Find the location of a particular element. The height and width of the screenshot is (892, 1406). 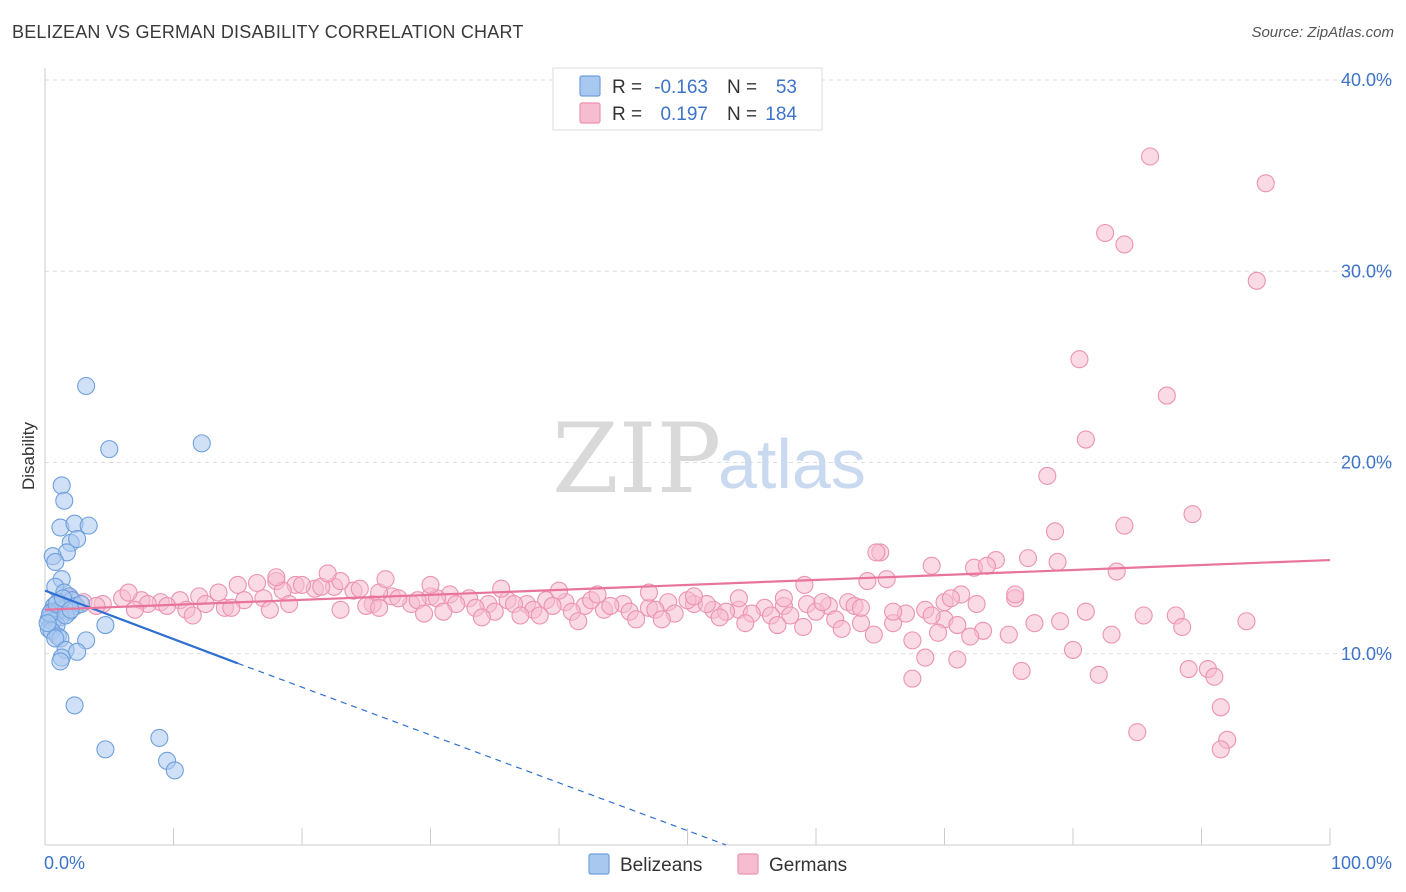

stats-legend: R = -0.163 N = 53 R = 0.197 N = 184 is located at coordinates (687, 99).